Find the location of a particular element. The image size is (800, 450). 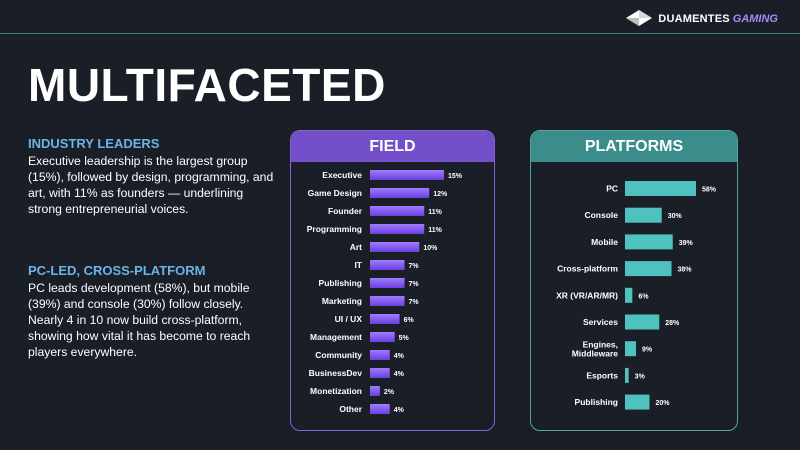

platform-value-label: 39% is located at coordinates (686, 243).